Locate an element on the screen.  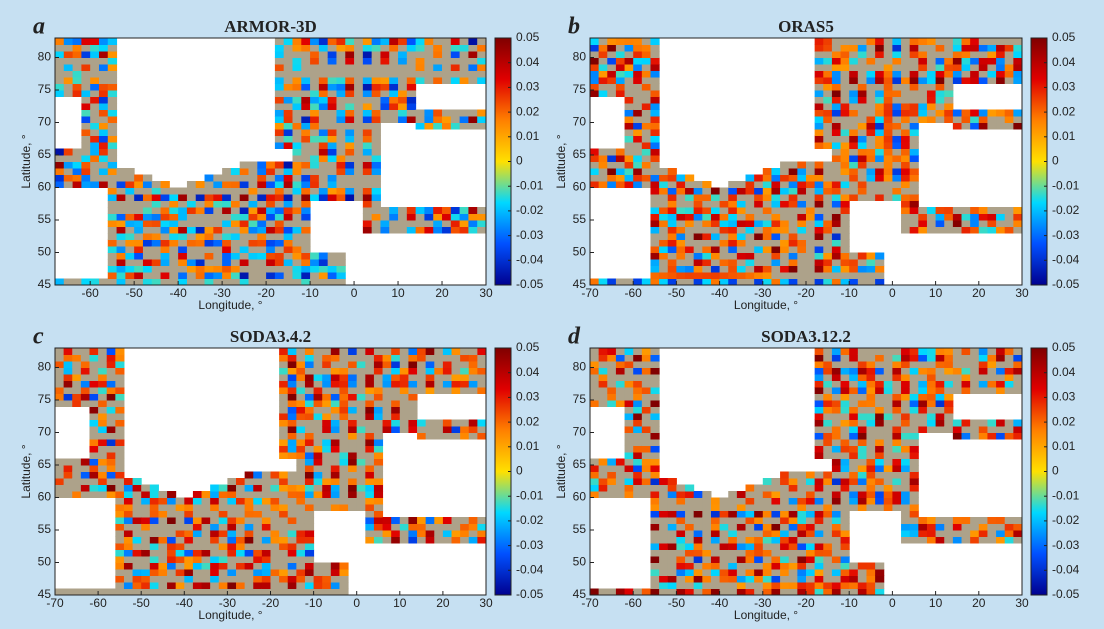
x-tick-label: -10 is located at coordinates (850, 293).